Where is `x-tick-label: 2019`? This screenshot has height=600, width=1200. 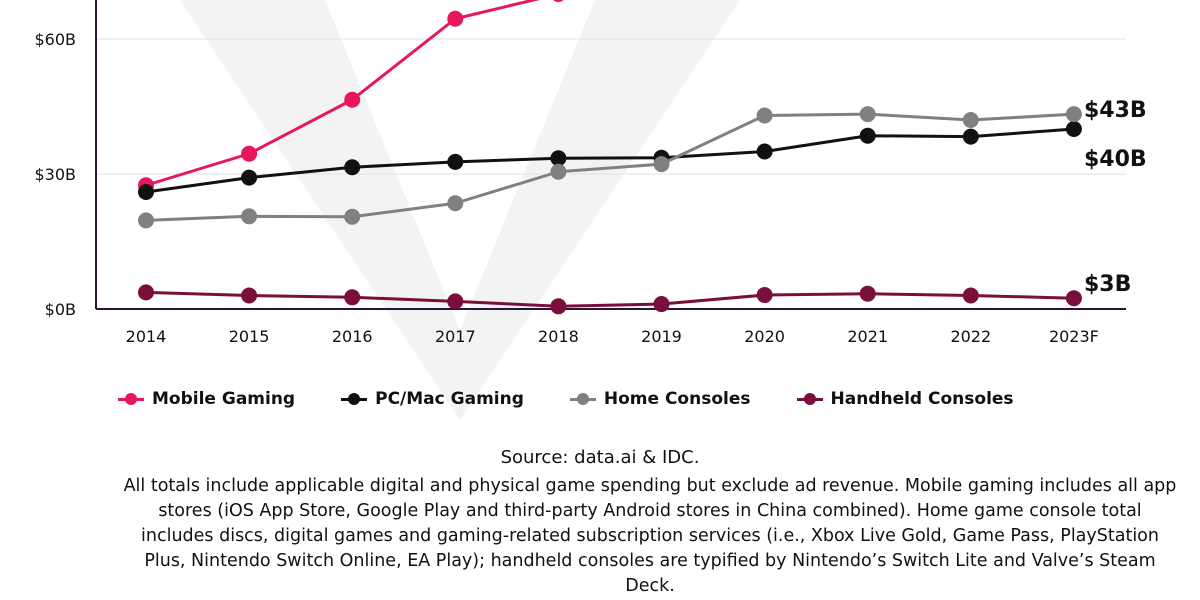 x-tick-label: 2019 is located at coordinates (661, 336).